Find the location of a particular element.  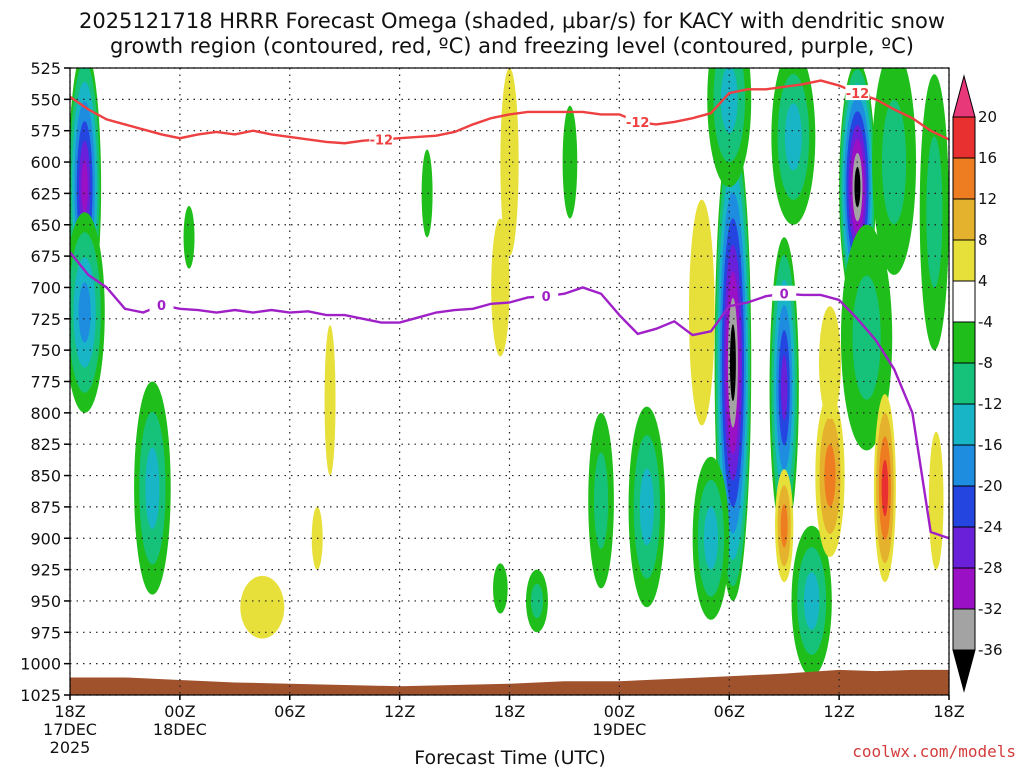

y-tick-label: 575 is located at coordinates (45, 131).